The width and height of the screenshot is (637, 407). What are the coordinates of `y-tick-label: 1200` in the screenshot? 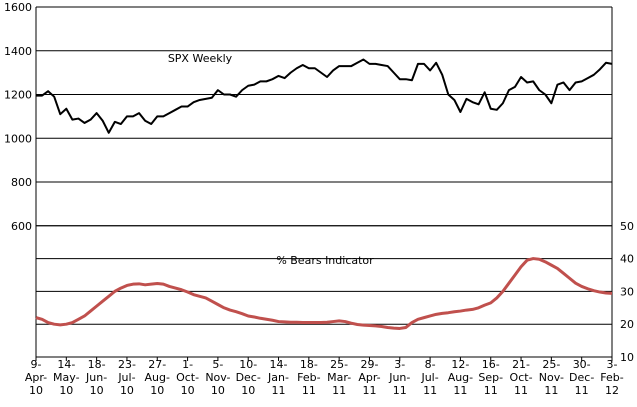 It's located at (18, 95).